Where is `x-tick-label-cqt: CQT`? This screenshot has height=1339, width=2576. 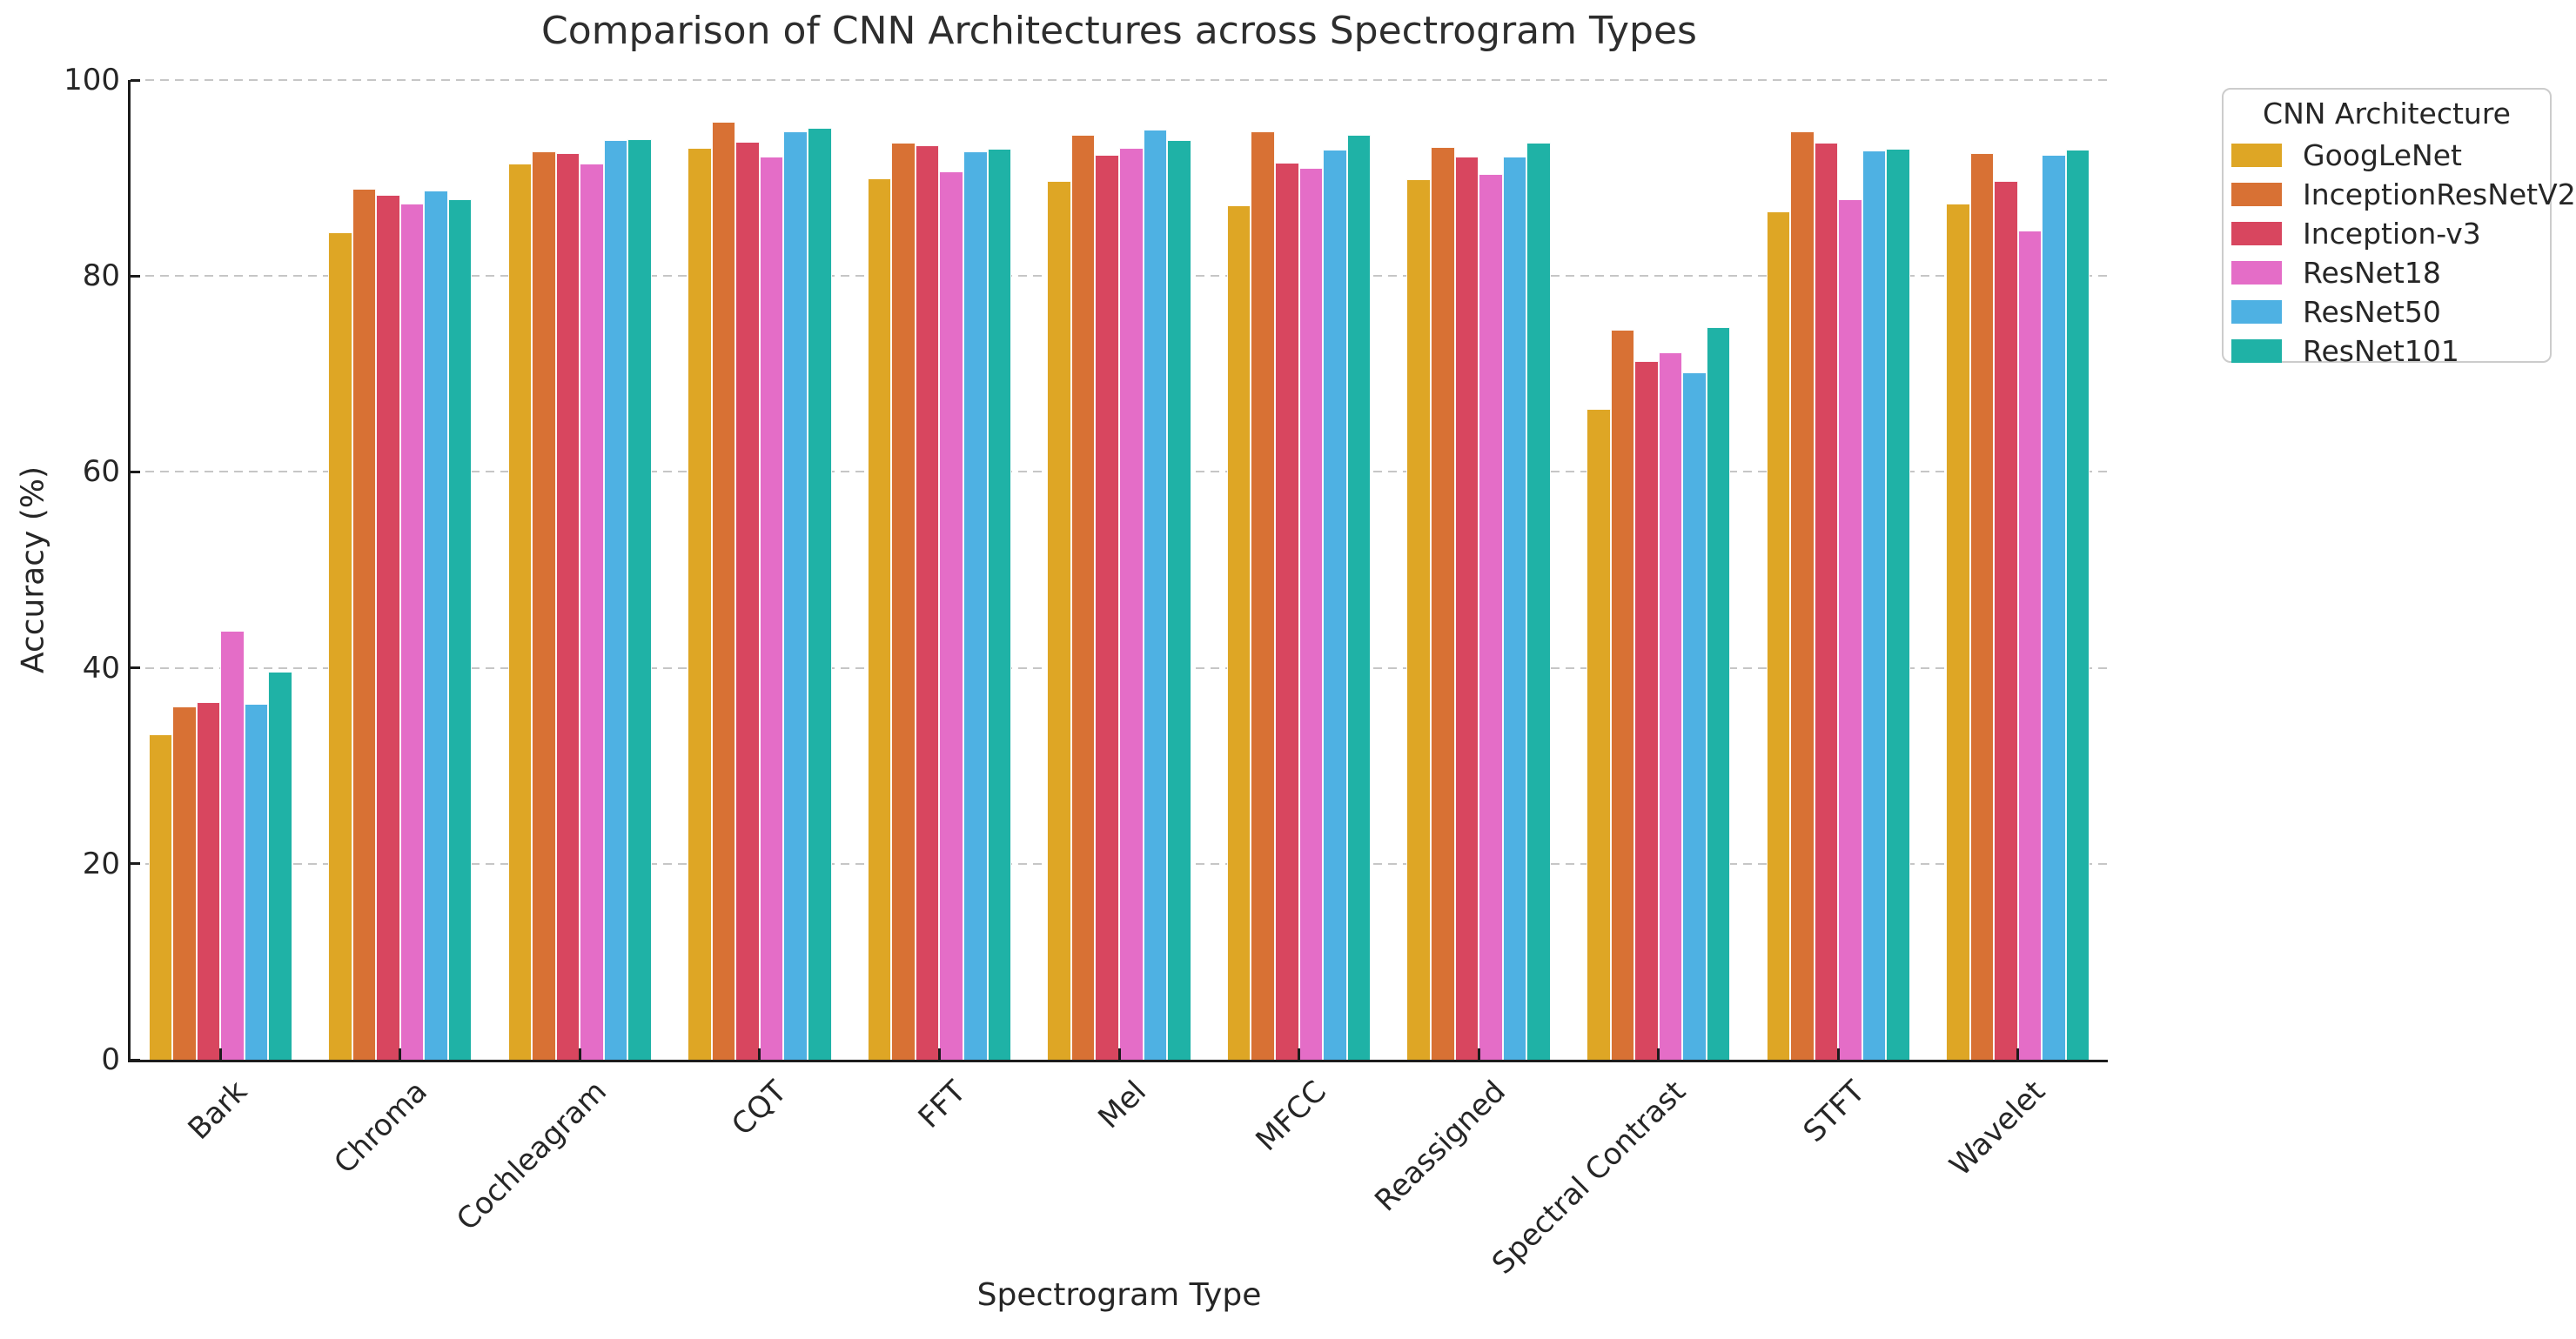 x-tick-label-cqt: CQT is located at coordinates (759, 1108).